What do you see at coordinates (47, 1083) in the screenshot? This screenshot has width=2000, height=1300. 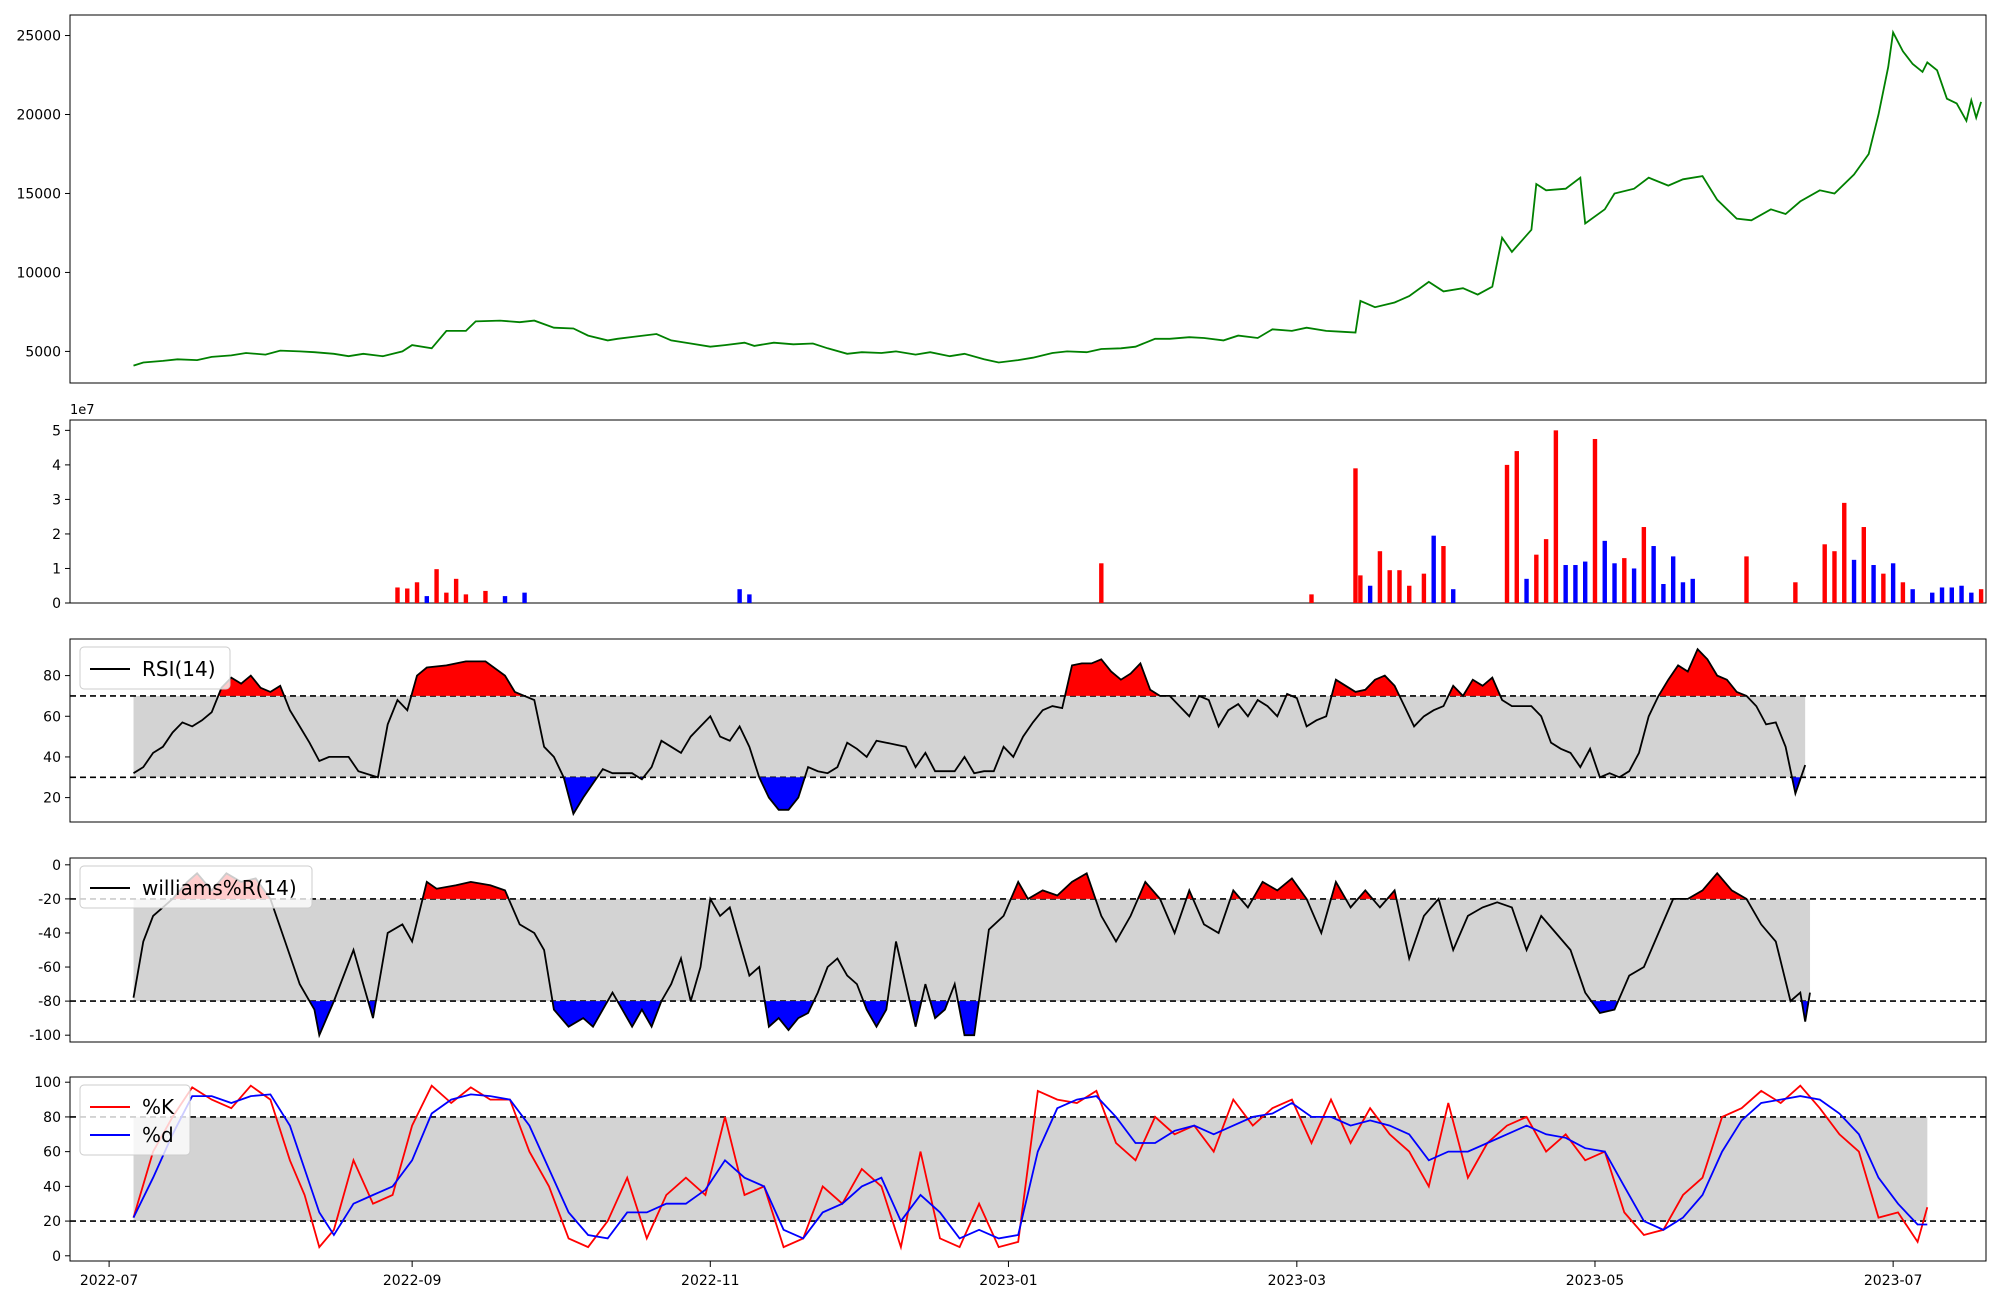 I see `y-tick-label: 100` at bounding box center [47, 1083].